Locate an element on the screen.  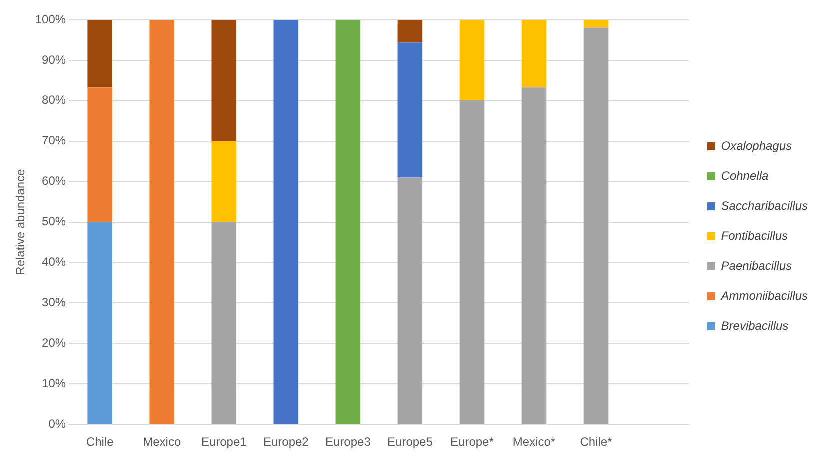
x-tick-label: Europe2 is located at coordinates (286, 442).